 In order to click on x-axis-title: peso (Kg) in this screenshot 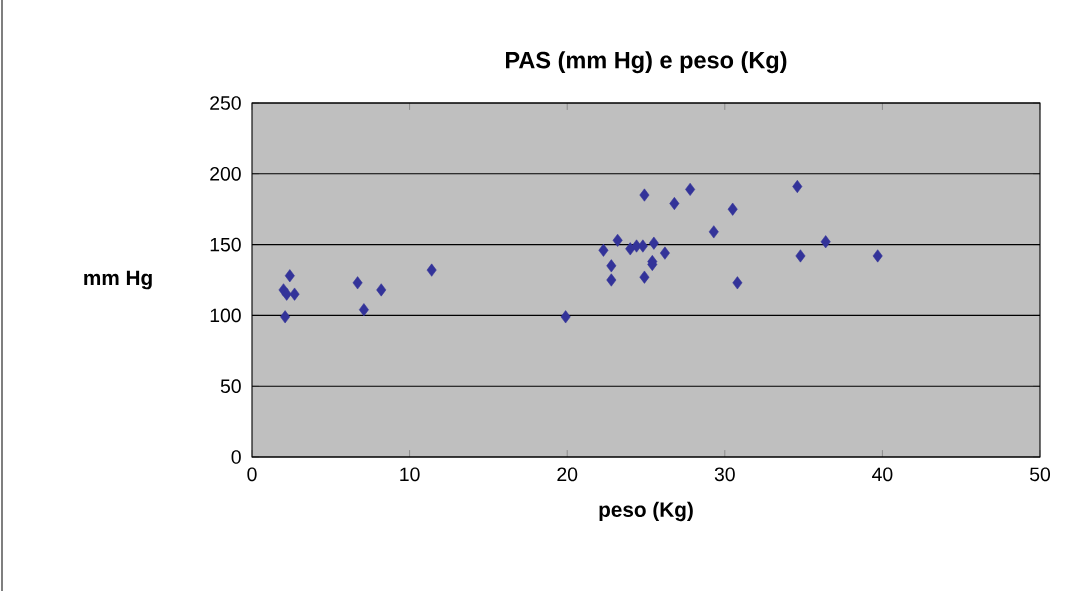, I will do `click(646, 511)`.